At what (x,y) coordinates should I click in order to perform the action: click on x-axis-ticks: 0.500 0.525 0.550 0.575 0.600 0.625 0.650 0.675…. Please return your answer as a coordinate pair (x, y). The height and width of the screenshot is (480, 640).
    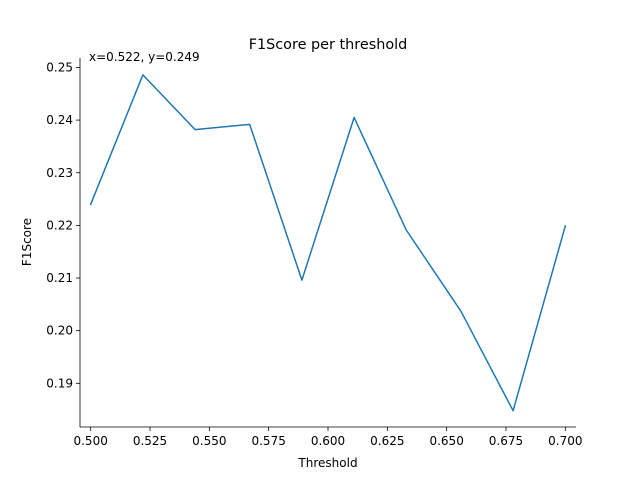
    Looking at the image, I should click on (328, 437).